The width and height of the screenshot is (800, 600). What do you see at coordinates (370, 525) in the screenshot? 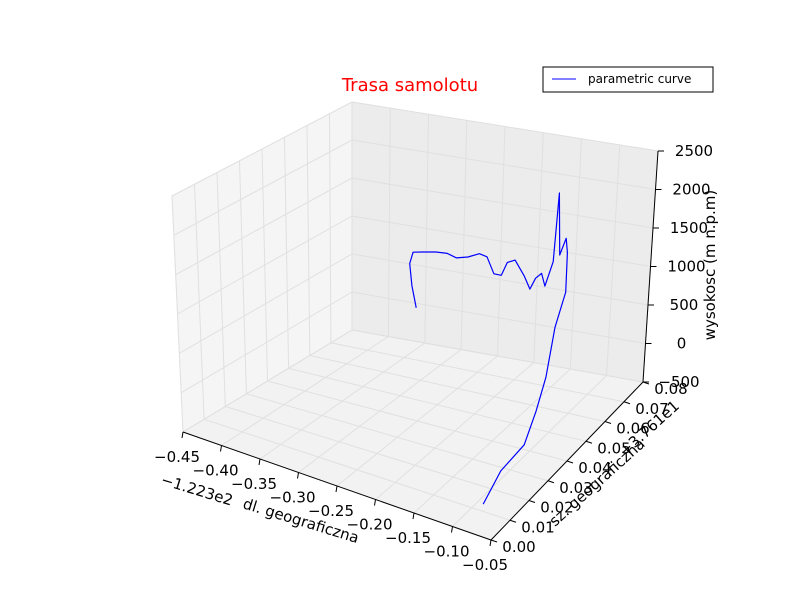
I see `x-tick-label: −0.20` at bounding box center [370, 525].